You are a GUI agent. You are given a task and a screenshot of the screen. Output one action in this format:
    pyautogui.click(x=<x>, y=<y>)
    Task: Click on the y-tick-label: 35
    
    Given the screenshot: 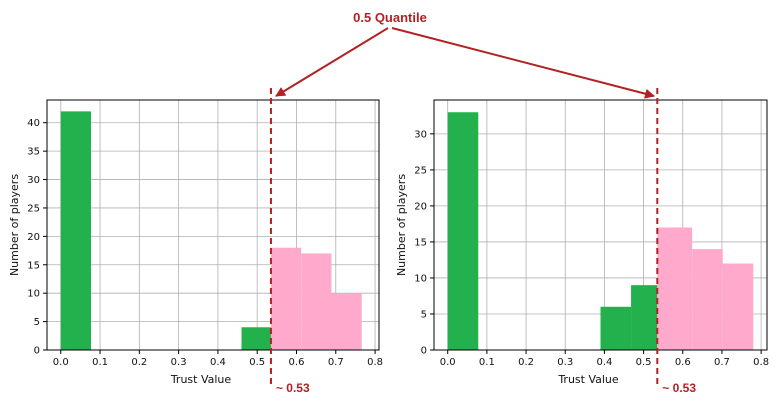 What is the action you would take?
    pyautogui.click(x=33, y=152)
    